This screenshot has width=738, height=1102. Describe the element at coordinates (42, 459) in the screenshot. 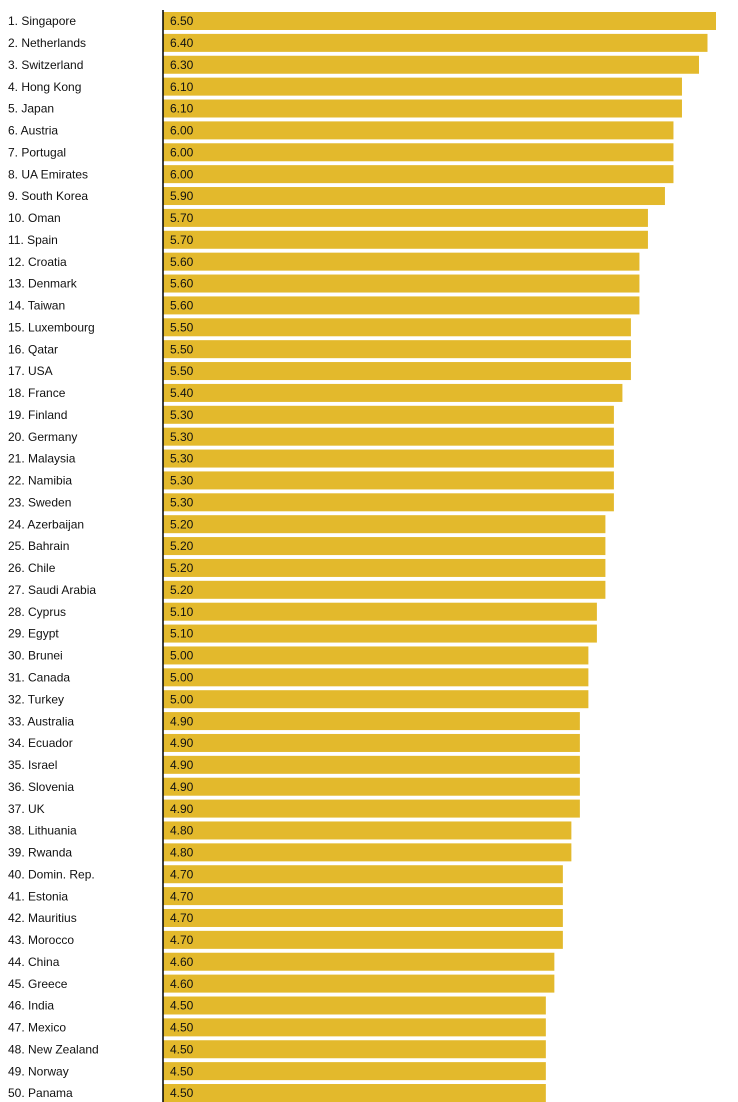

I see `category-label: 21. Malaysia` at that location.